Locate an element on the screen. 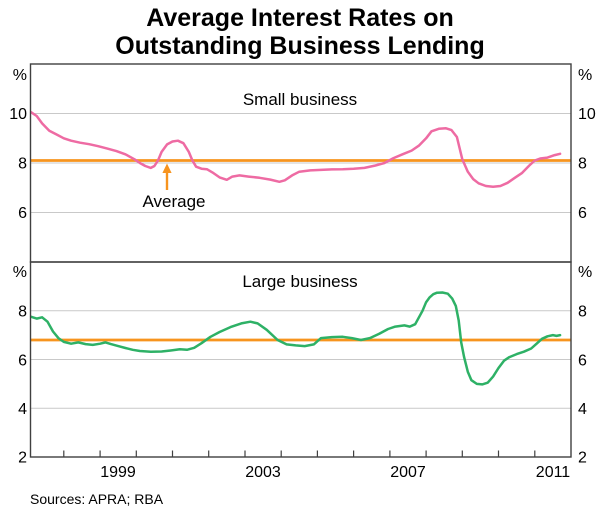  source-note: Sources: APRA; RBA is located at coordinates (97, 499).